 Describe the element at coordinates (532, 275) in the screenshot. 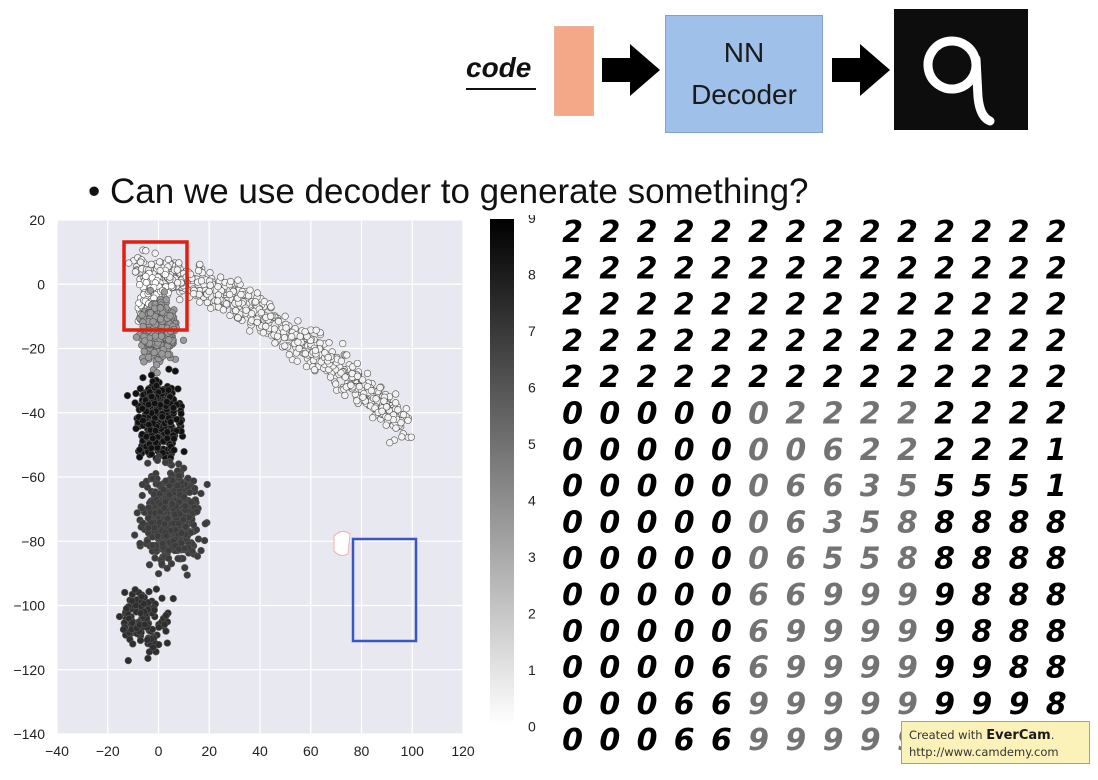

I see `colorbar-tick-label: 8` at that location.